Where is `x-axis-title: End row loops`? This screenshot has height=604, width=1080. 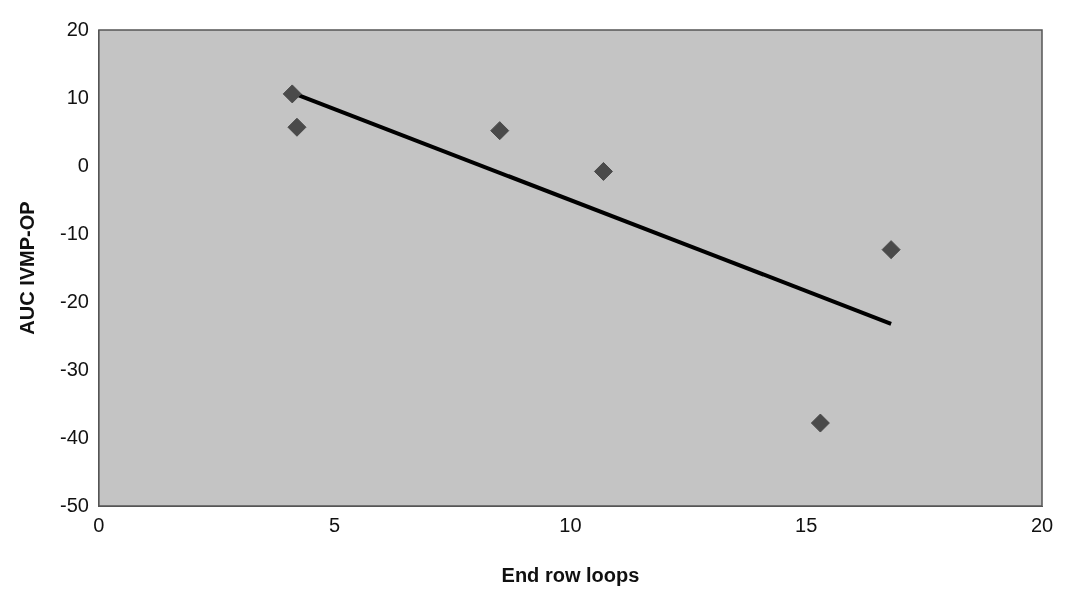
x-axis-title: End row loops is located at coordinates (570, 574).